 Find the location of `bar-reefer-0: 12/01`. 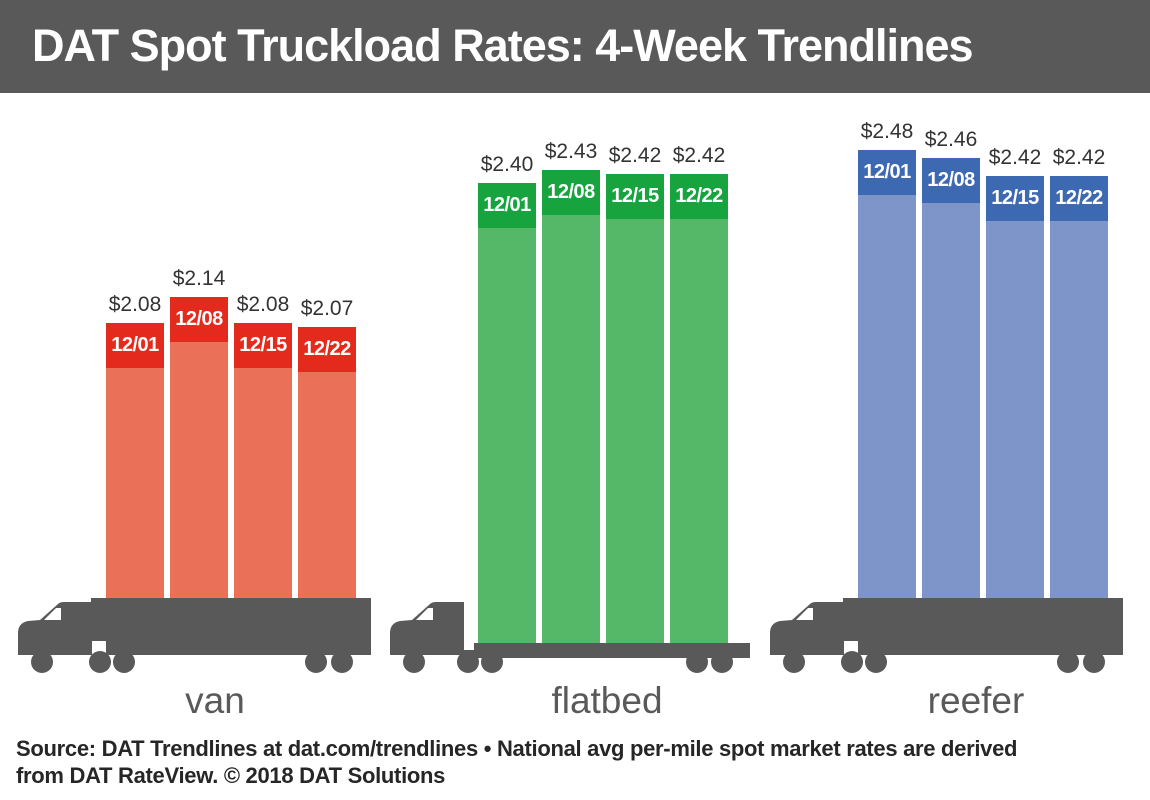

bar-reefer-0: 12/01 is located at coordinates (887, 375).